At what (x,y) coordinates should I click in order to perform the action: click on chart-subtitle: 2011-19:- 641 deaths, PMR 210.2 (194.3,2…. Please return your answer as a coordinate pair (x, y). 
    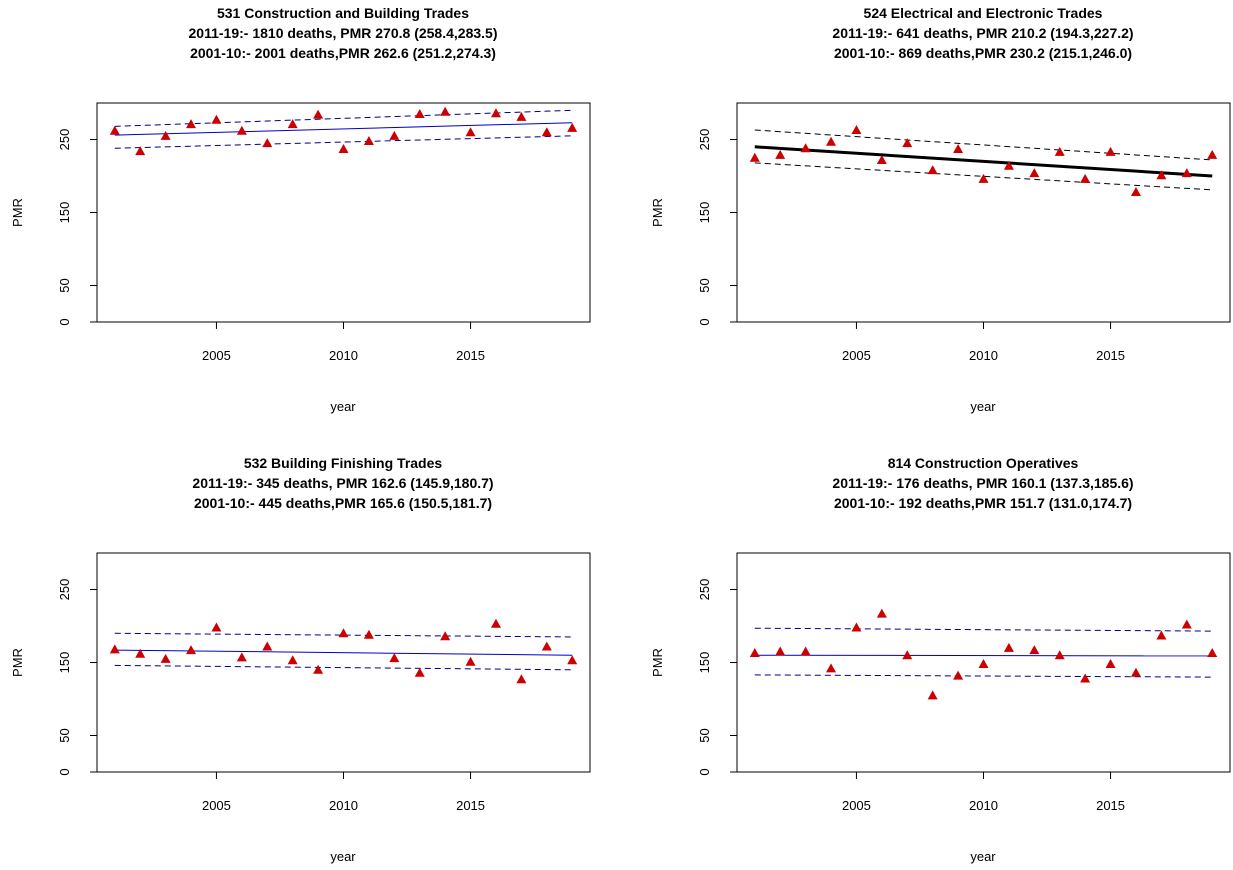
    Looking at the image, I should click on (982, 33).